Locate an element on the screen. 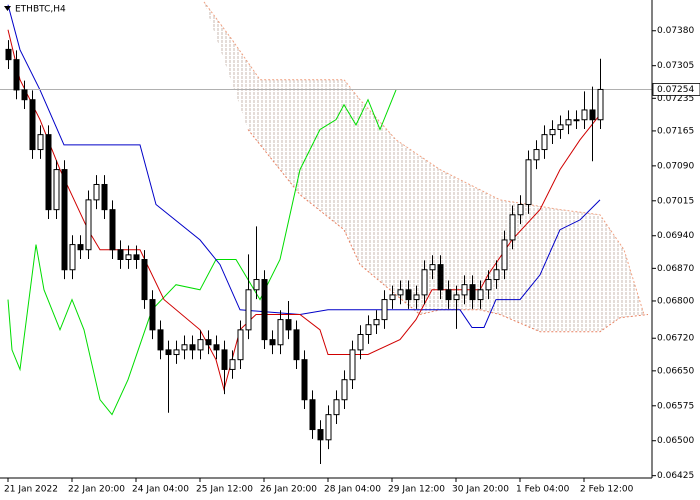 The image size is (700, 500). y-tick-label: 0.07015 is located at coordinates (675, 201).